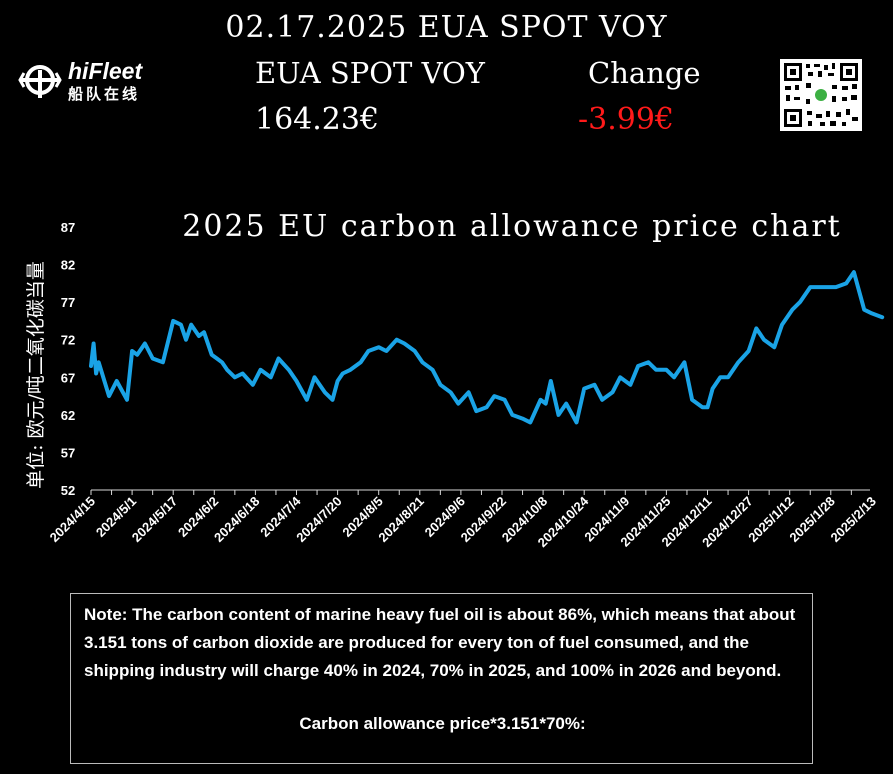 This screenshot has width=893, height=774. I want to click on change-label: Change, so click(644, 73).